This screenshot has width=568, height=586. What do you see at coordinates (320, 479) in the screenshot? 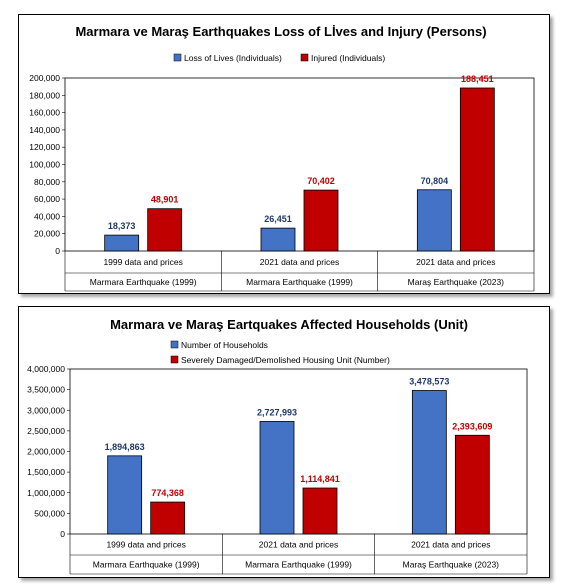
I see `data-label: 1,114,841` at bounding box center [320, 479].